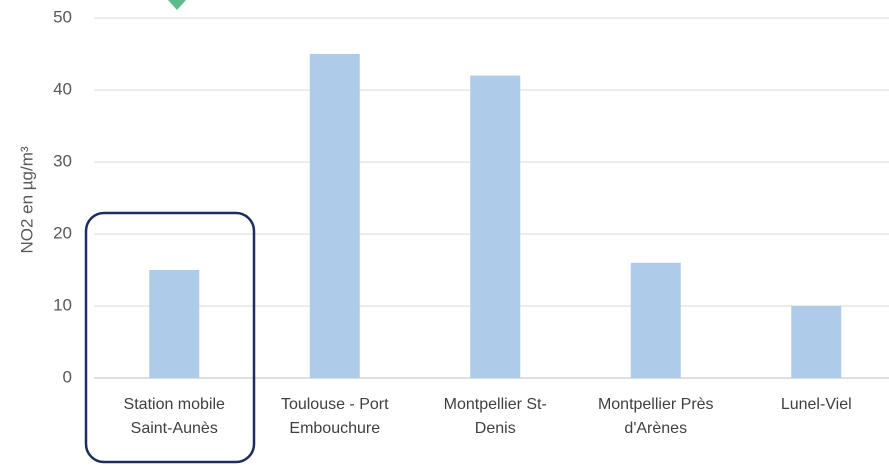 The image size is (889, 466). What do you see at coordinates (62, 88) in the screenshot?
I see `y-tick-label: 40` at bounding box center [62, 88].